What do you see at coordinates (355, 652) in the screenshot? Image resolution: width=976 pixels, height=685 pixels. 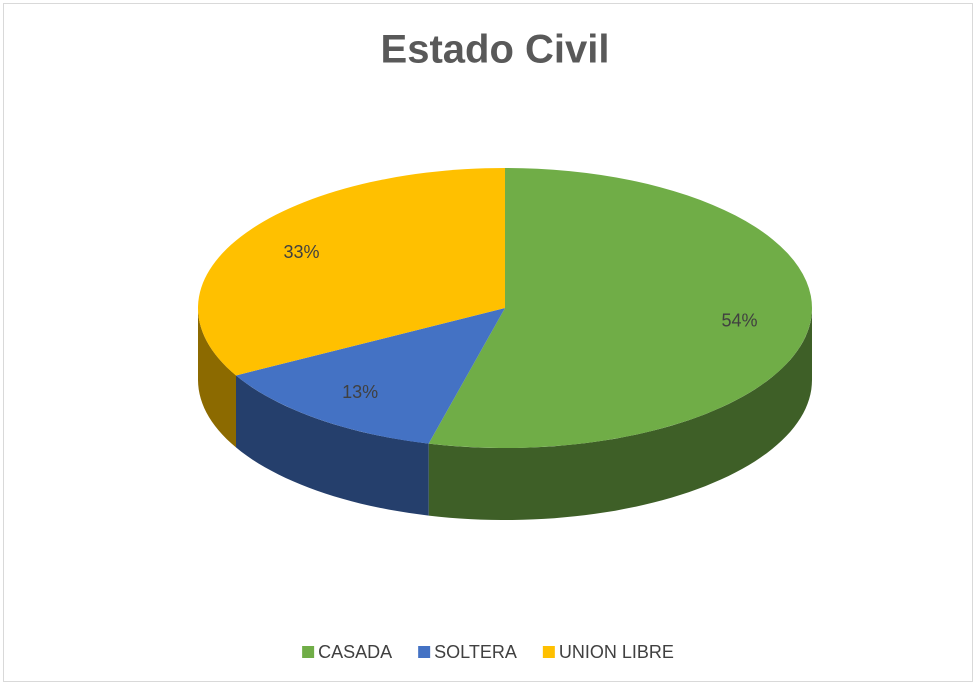 I see `legend-label: CASADA` at bounding box center [355, 652].